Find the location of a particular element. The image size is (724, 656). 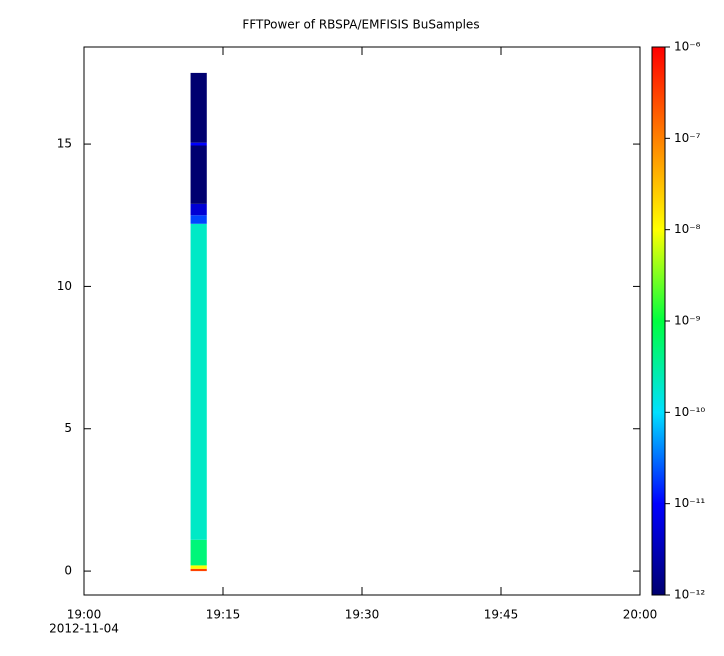

x-date-label: 2012-11-04 is located at coordinates (84, 629).